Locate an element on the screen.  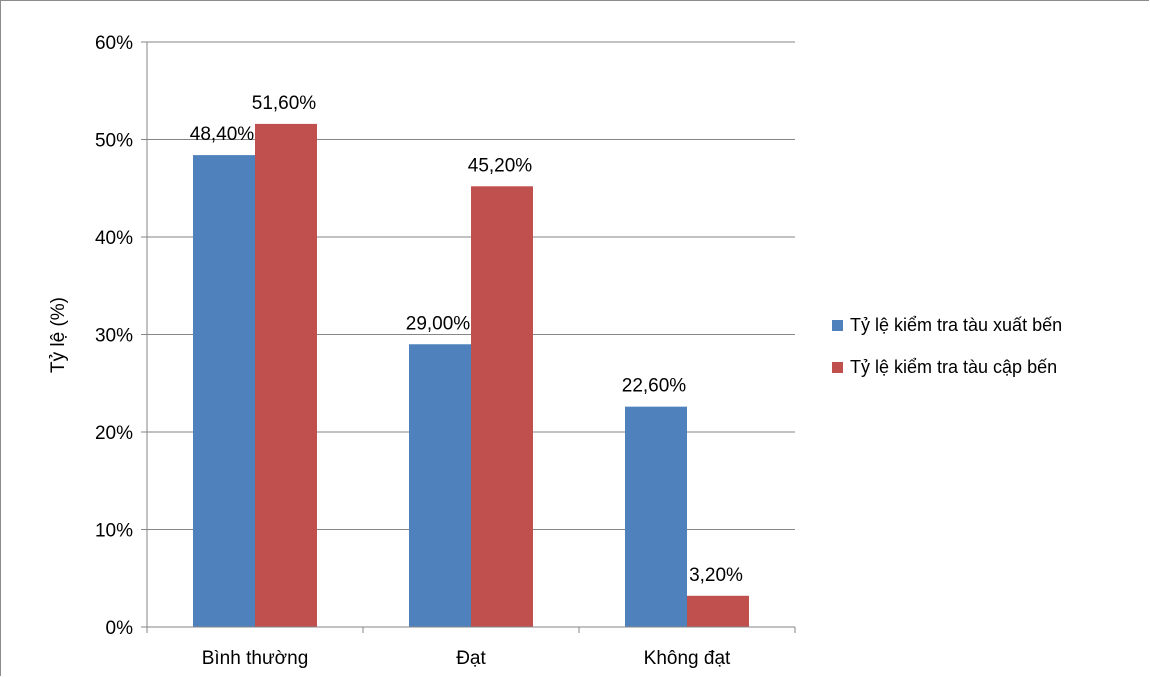
y-tick-label: 60% is located at coordinates (114, 43).